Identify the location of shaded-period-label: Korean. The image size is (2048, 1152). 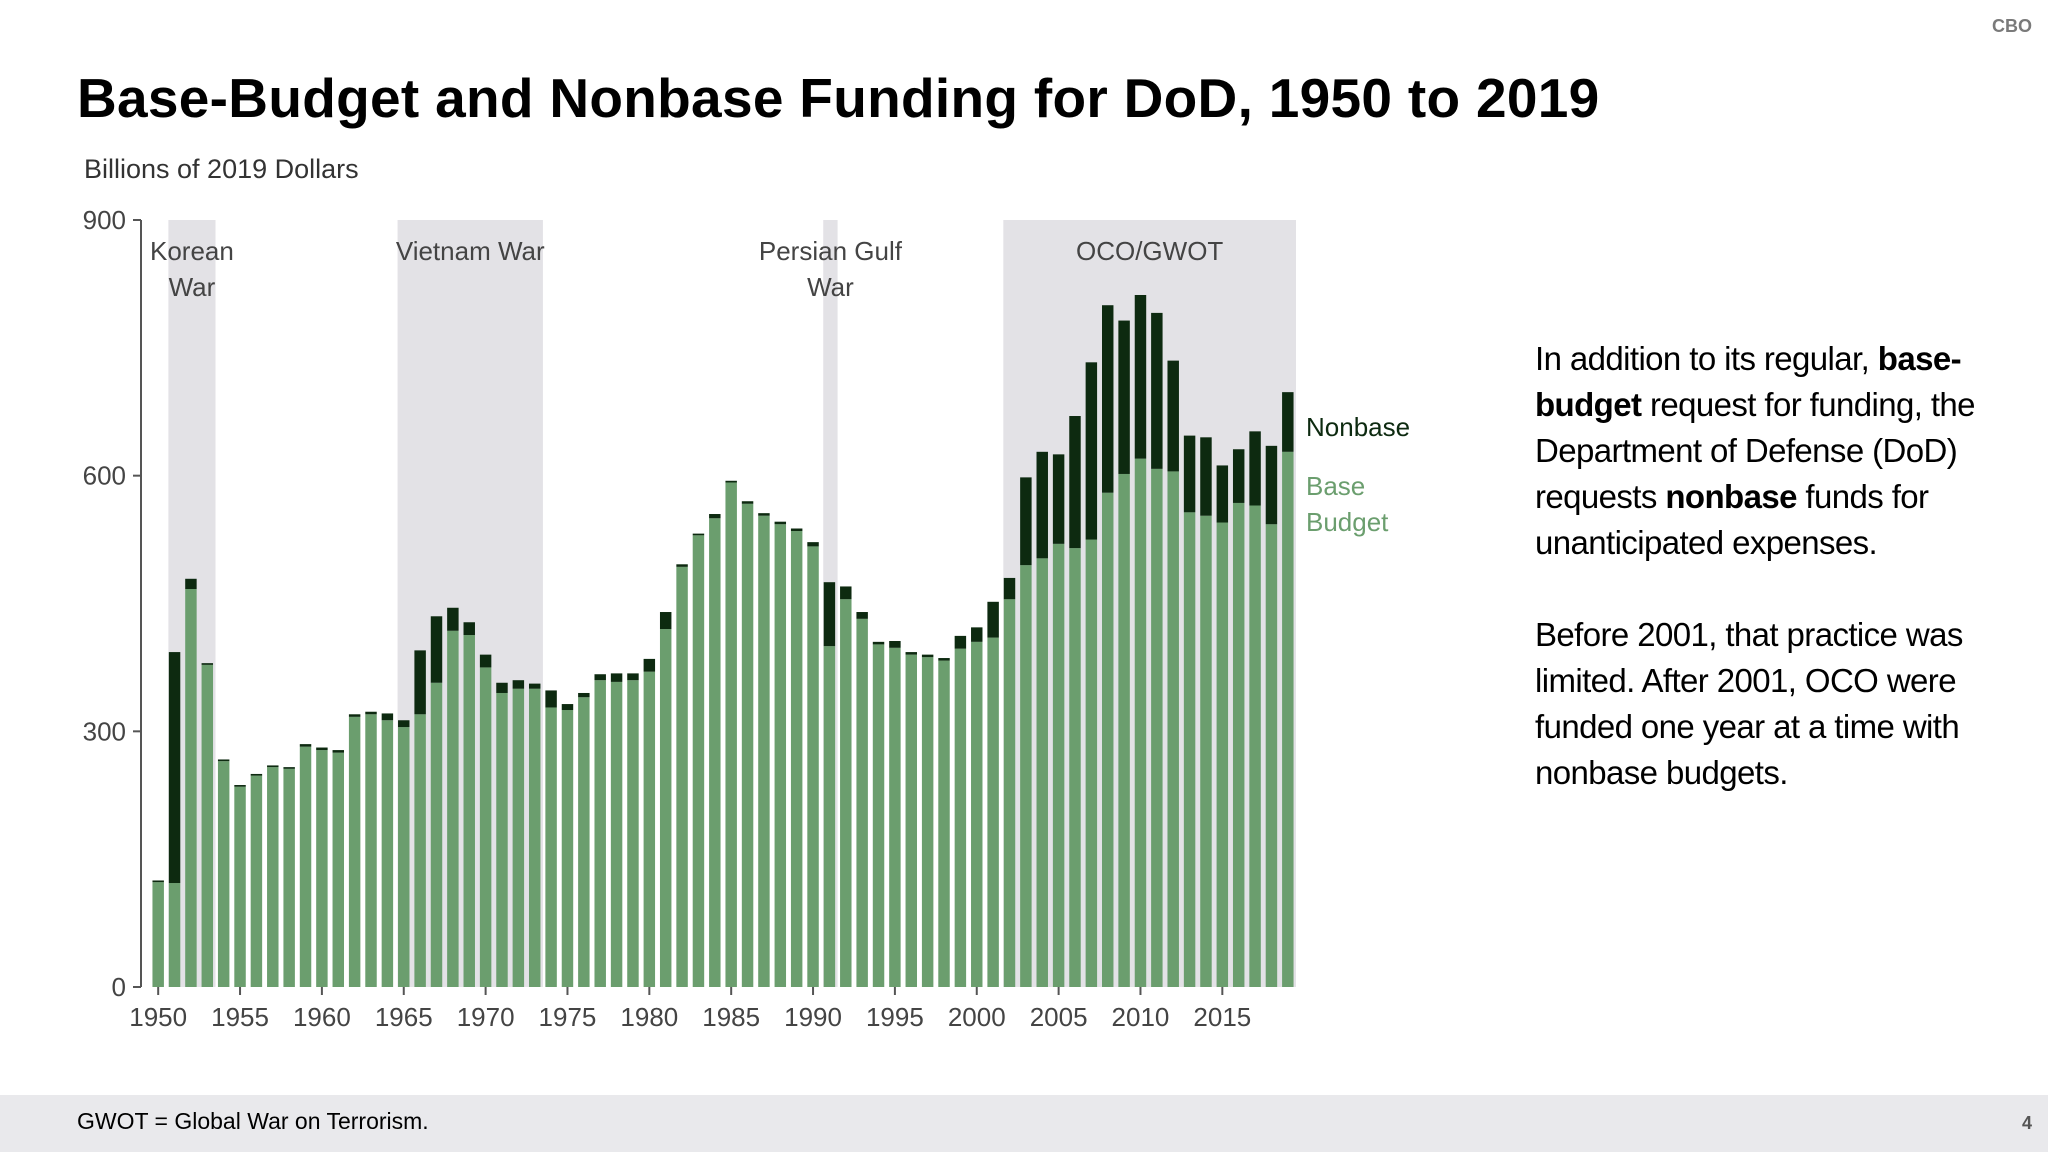
(192, 251).